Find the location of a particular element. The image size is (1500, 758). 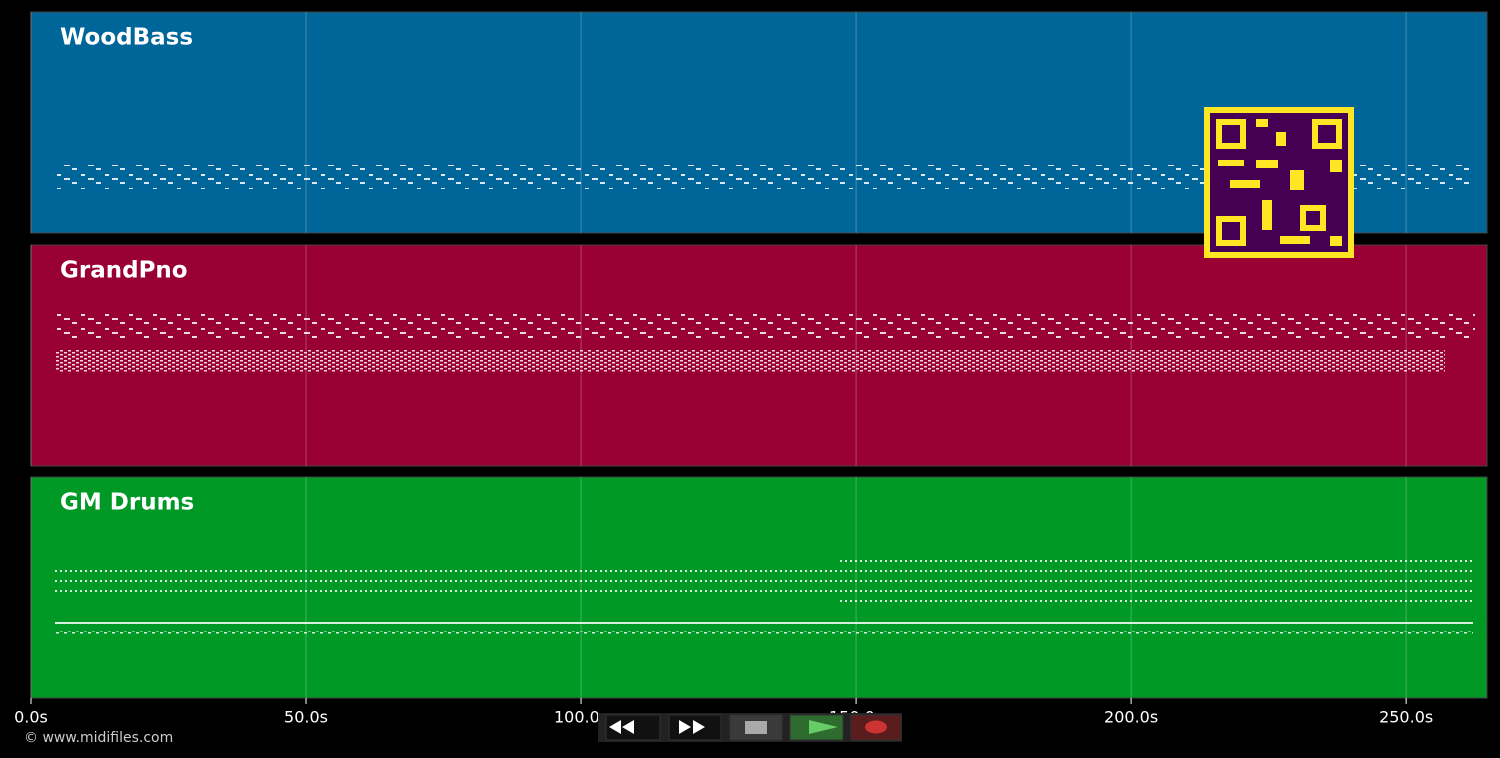

transport is located at coordinates (750, 727).